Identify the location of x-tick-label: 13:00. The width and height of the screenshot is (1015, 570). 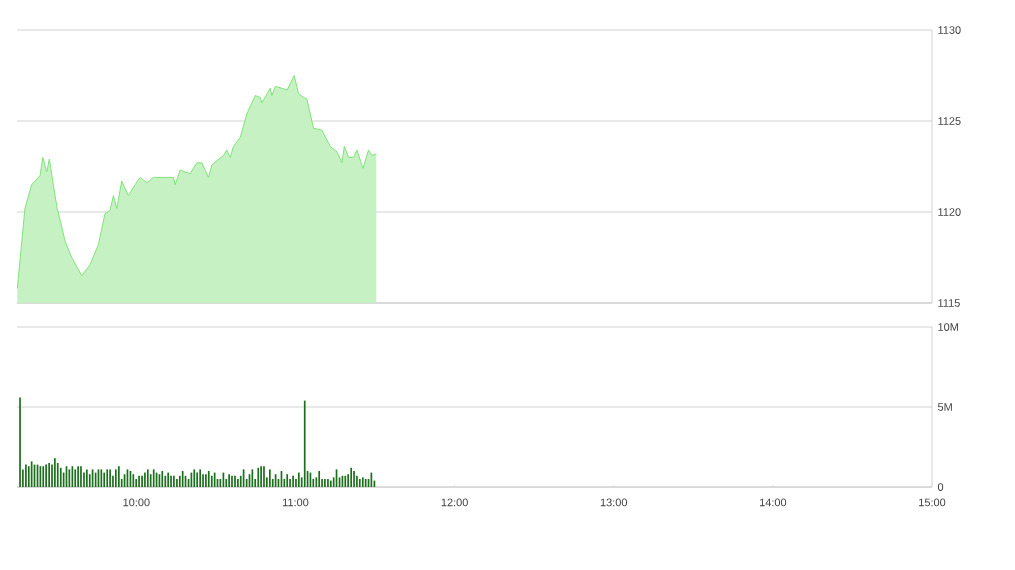
(614, 502).